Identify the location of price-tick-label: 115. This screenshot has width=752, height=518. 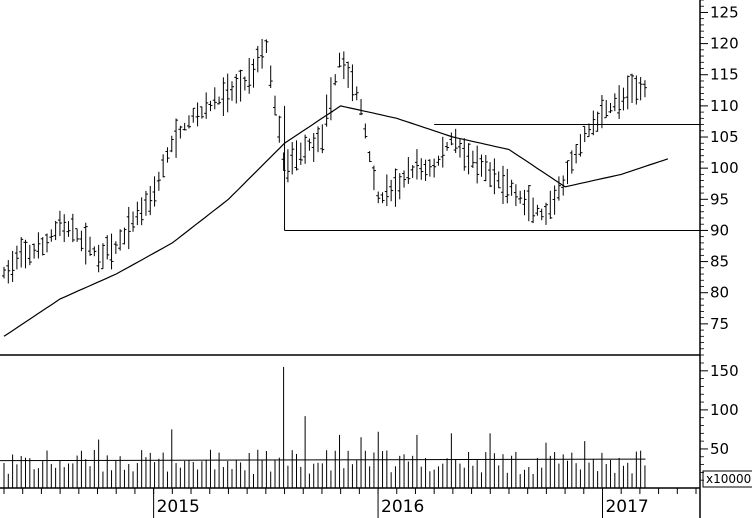
(724, 75).